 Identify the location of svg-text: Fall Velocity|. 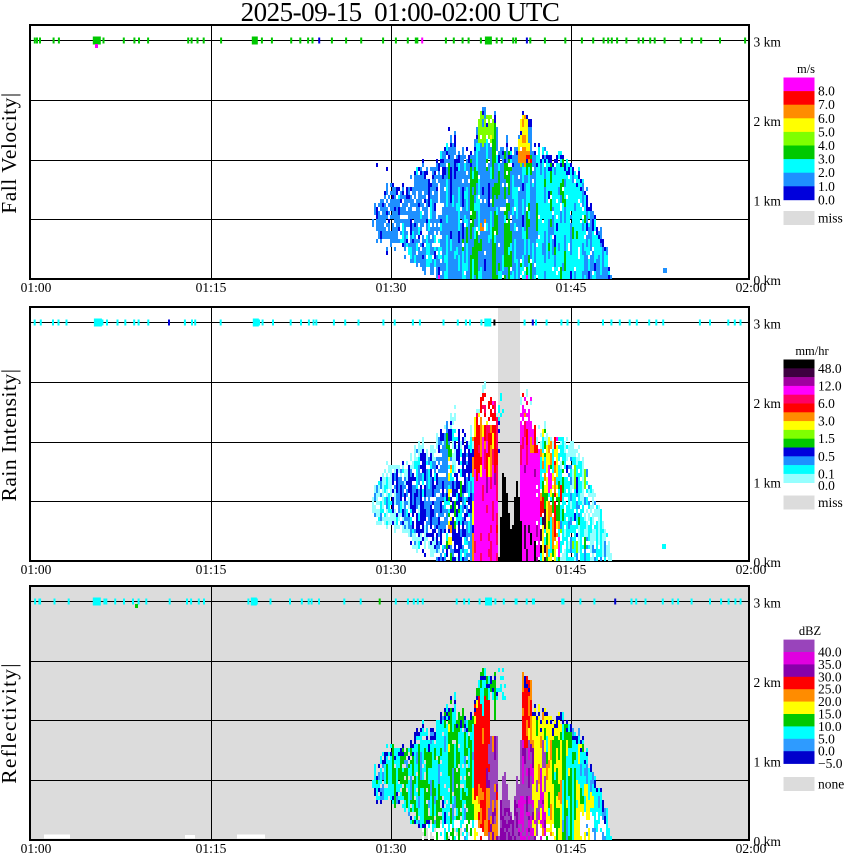
(10, 152).